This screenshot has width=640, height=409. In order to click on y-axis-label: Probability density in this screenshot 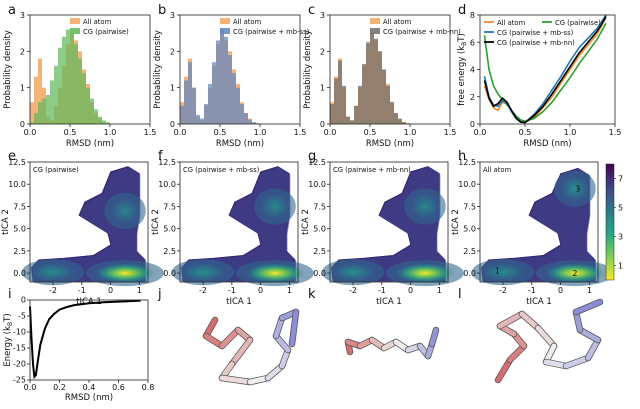, I will do `click(8, 69)`.